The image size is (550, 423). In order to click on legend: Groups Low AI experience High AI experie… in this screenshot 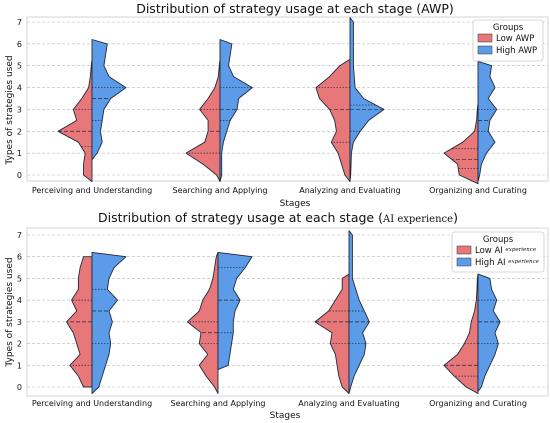, I will do `click(498, 252)`.